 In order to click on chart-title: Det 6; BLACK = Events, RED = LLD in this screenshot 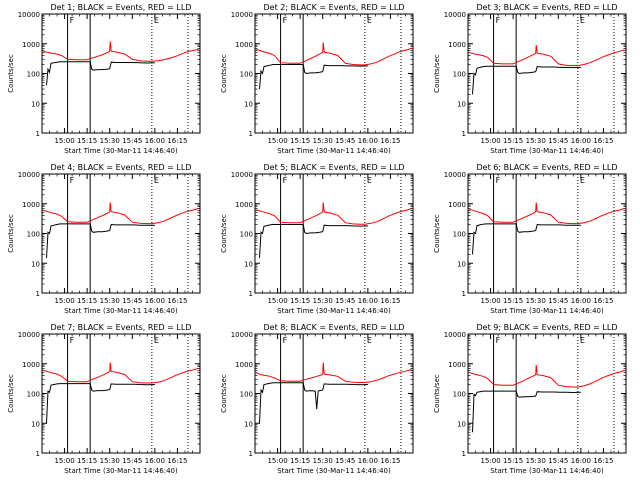, I will do `click(547, 167)`.